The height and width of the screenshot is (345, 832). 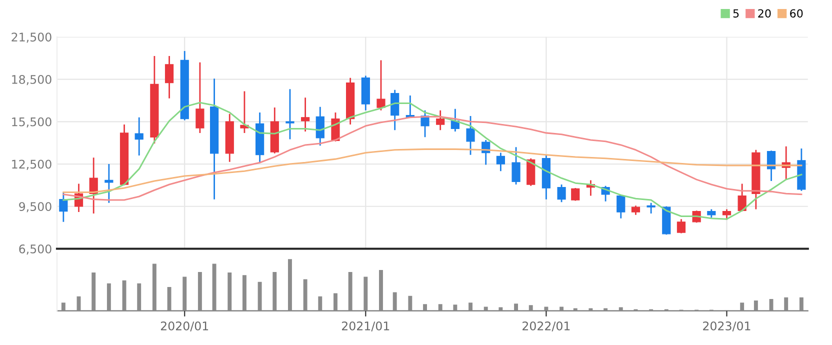 What do you see at coordinates (184, 326) in the screenshot?
I see `x-tick-label: 2020/01` at bounding box center [184, 326].